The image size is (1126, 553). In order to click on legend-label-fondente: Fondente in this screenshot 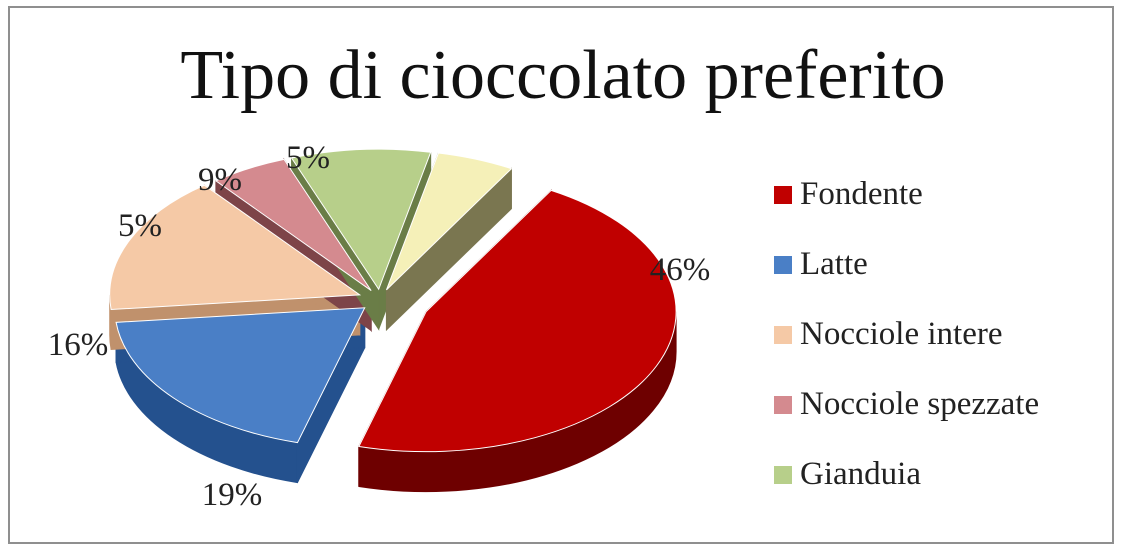, I will do `click(861, 194)`.